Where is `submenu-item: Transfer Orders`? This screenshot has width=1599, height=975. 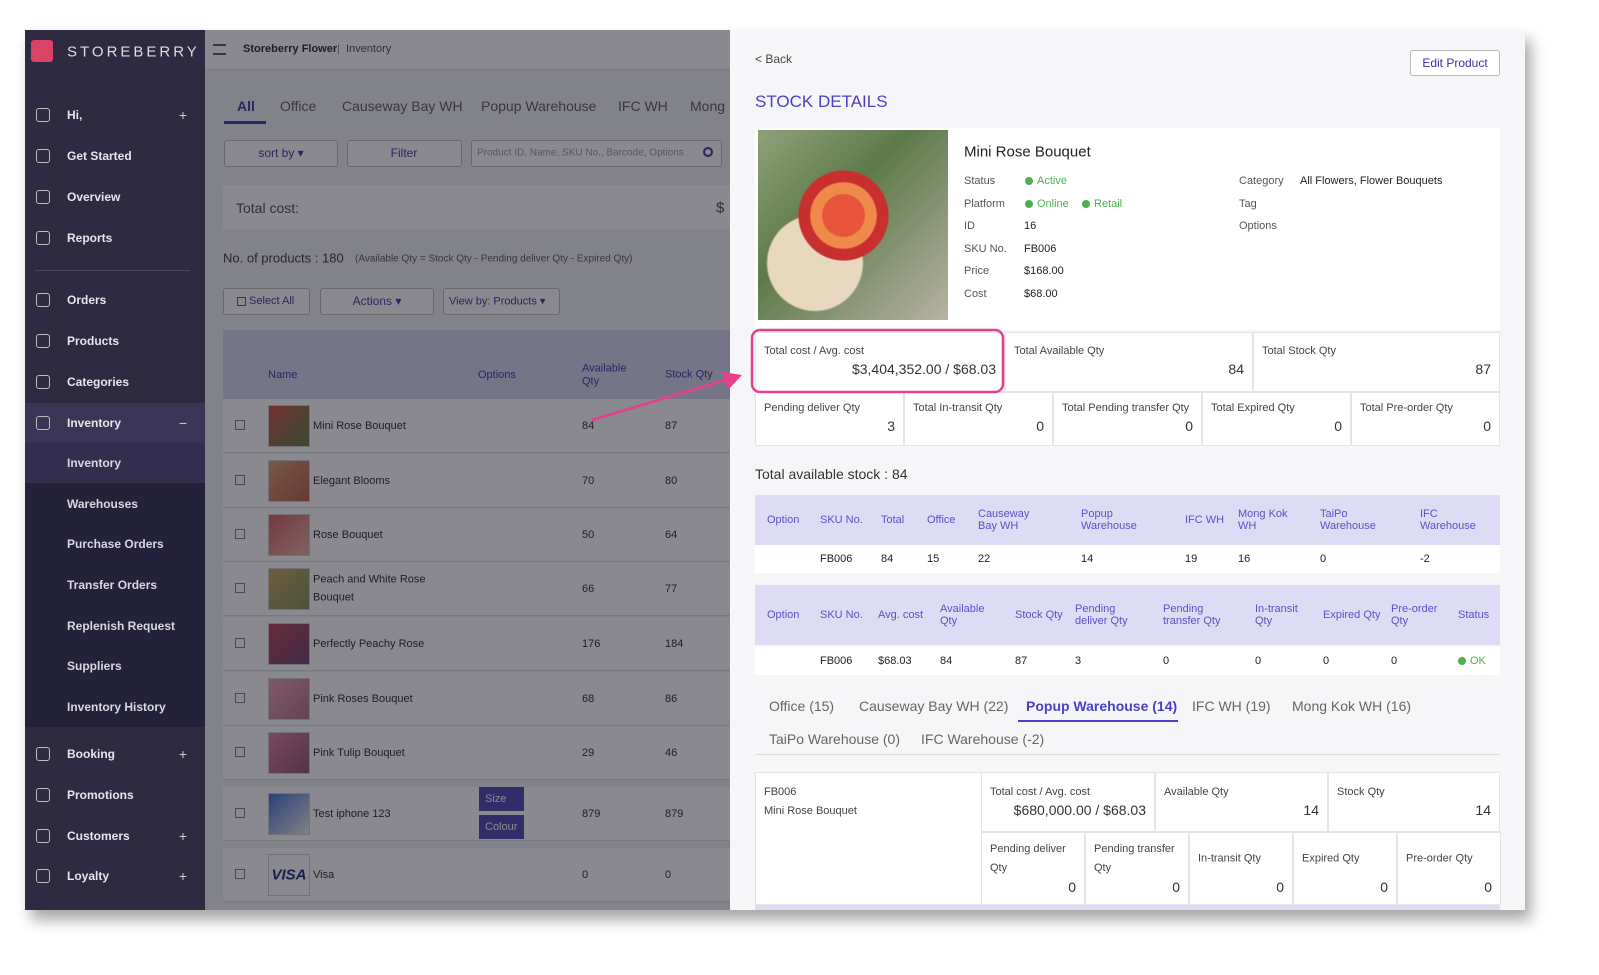
submenu-item: Transfer Orders is located at coordinates (112, 585).